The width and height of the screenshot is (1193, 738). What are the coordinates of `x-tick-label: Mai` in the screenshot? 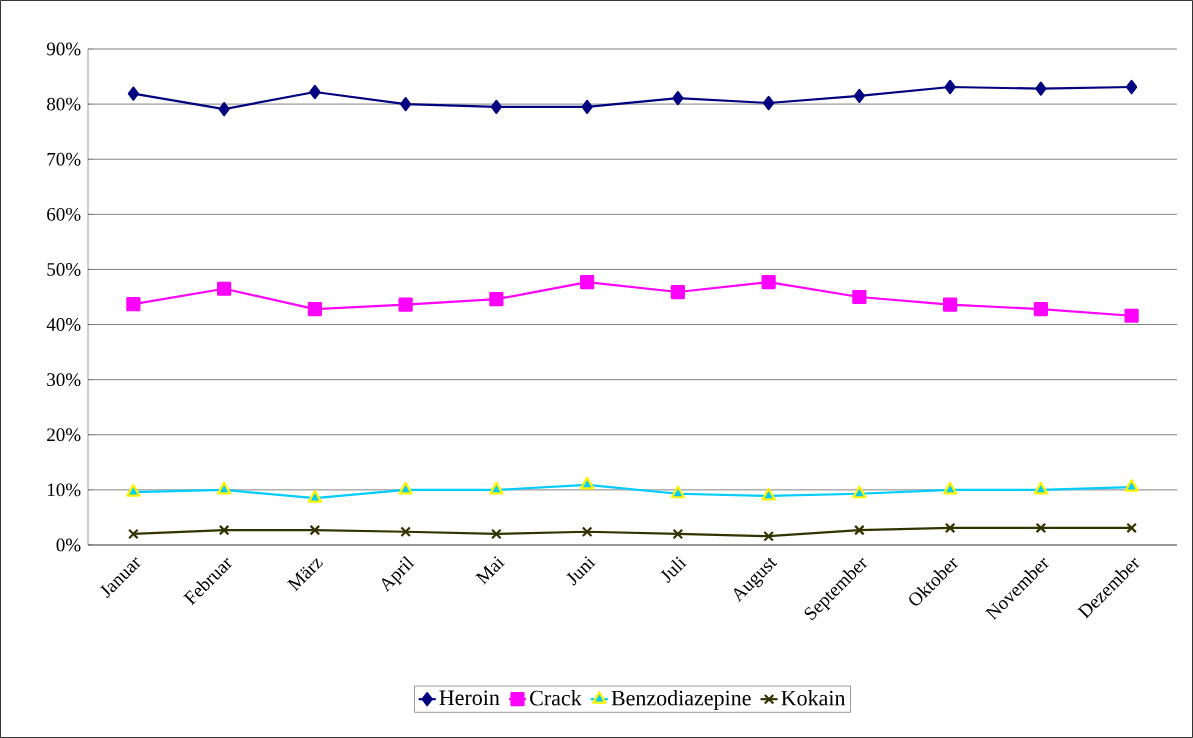 It's located at (490, 570).